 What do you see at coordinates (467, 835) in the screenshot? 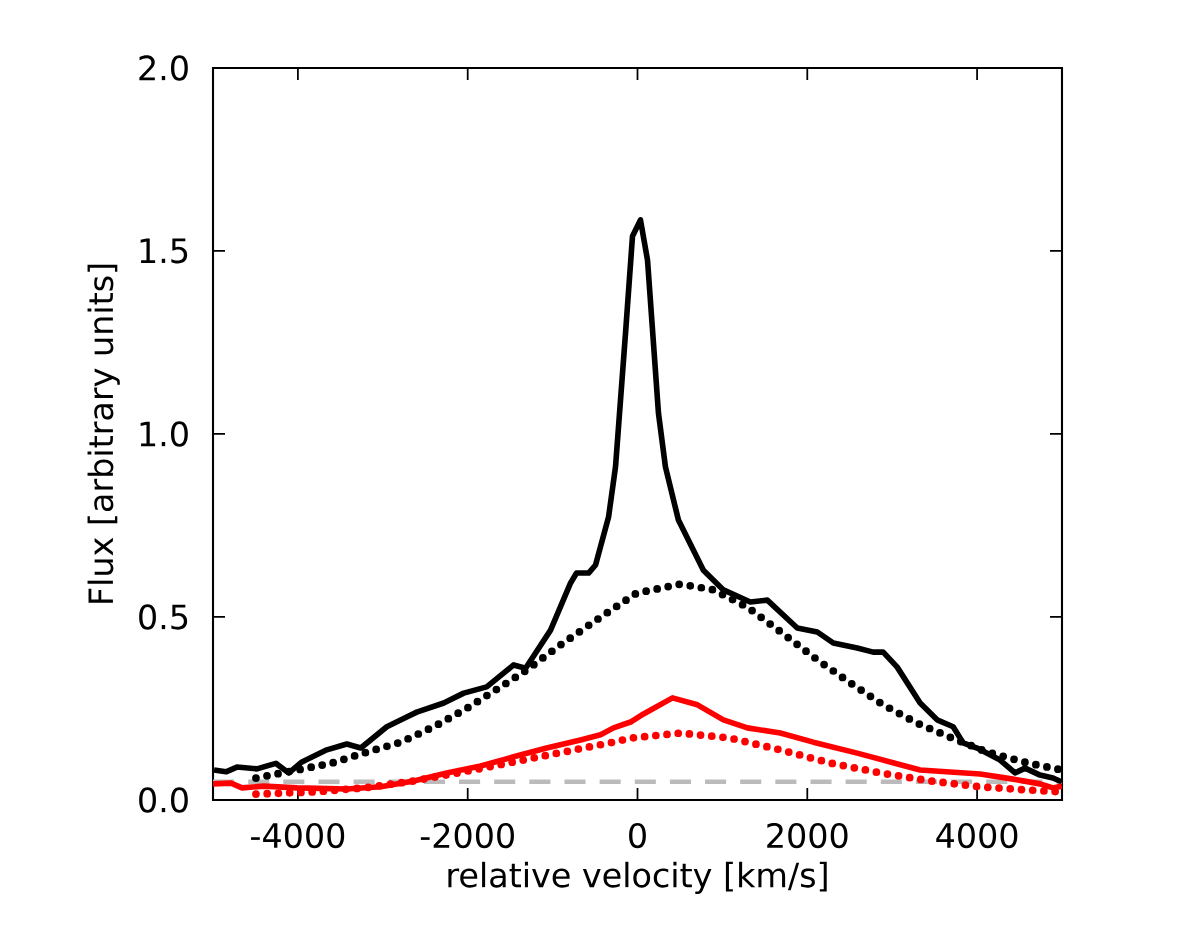
I see `x-tick-label: -2000` at bounding box center [467, 835].